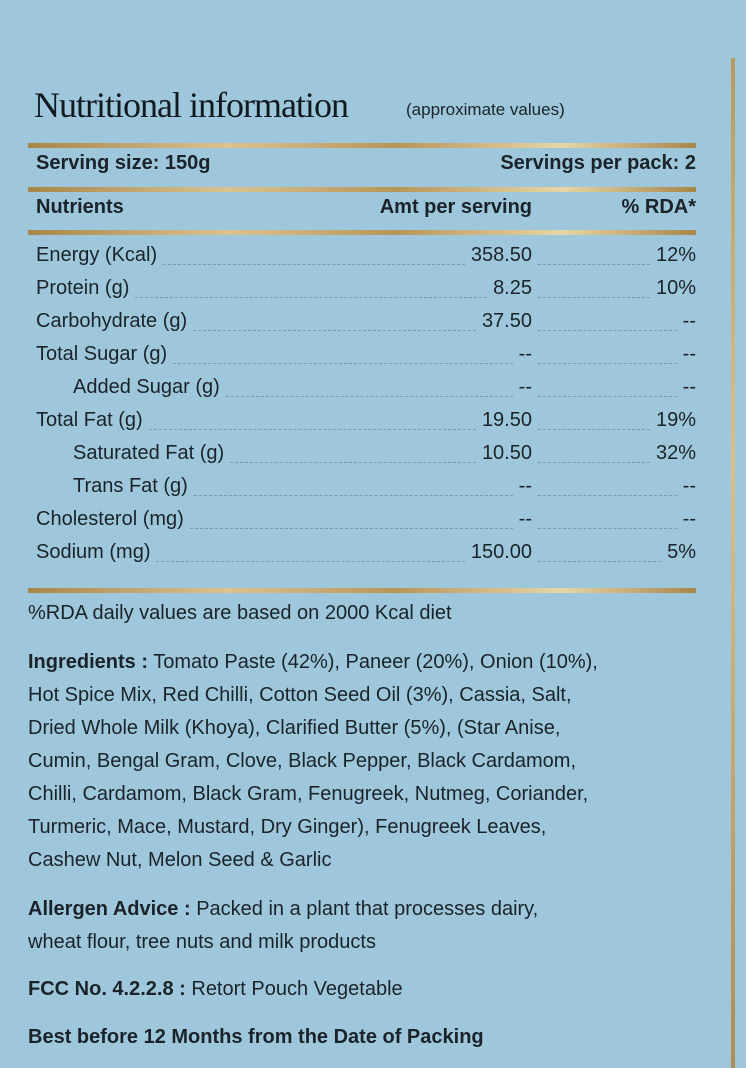 This screenshot has height=1068, width=746. I want to click on table-header: Nutrients Amt per serving % RDA*, so click(366, 211).